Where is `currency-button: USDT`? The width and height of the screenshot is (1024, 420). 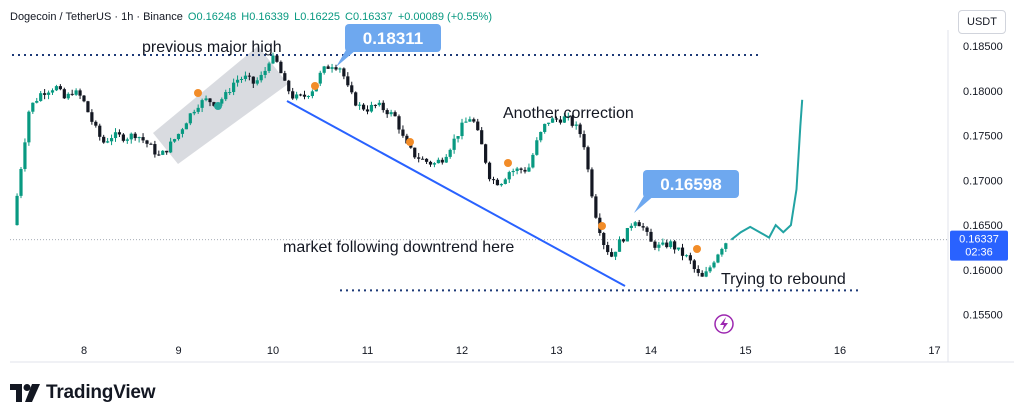
currency-button: USDT is located at coordinates (982, 22).